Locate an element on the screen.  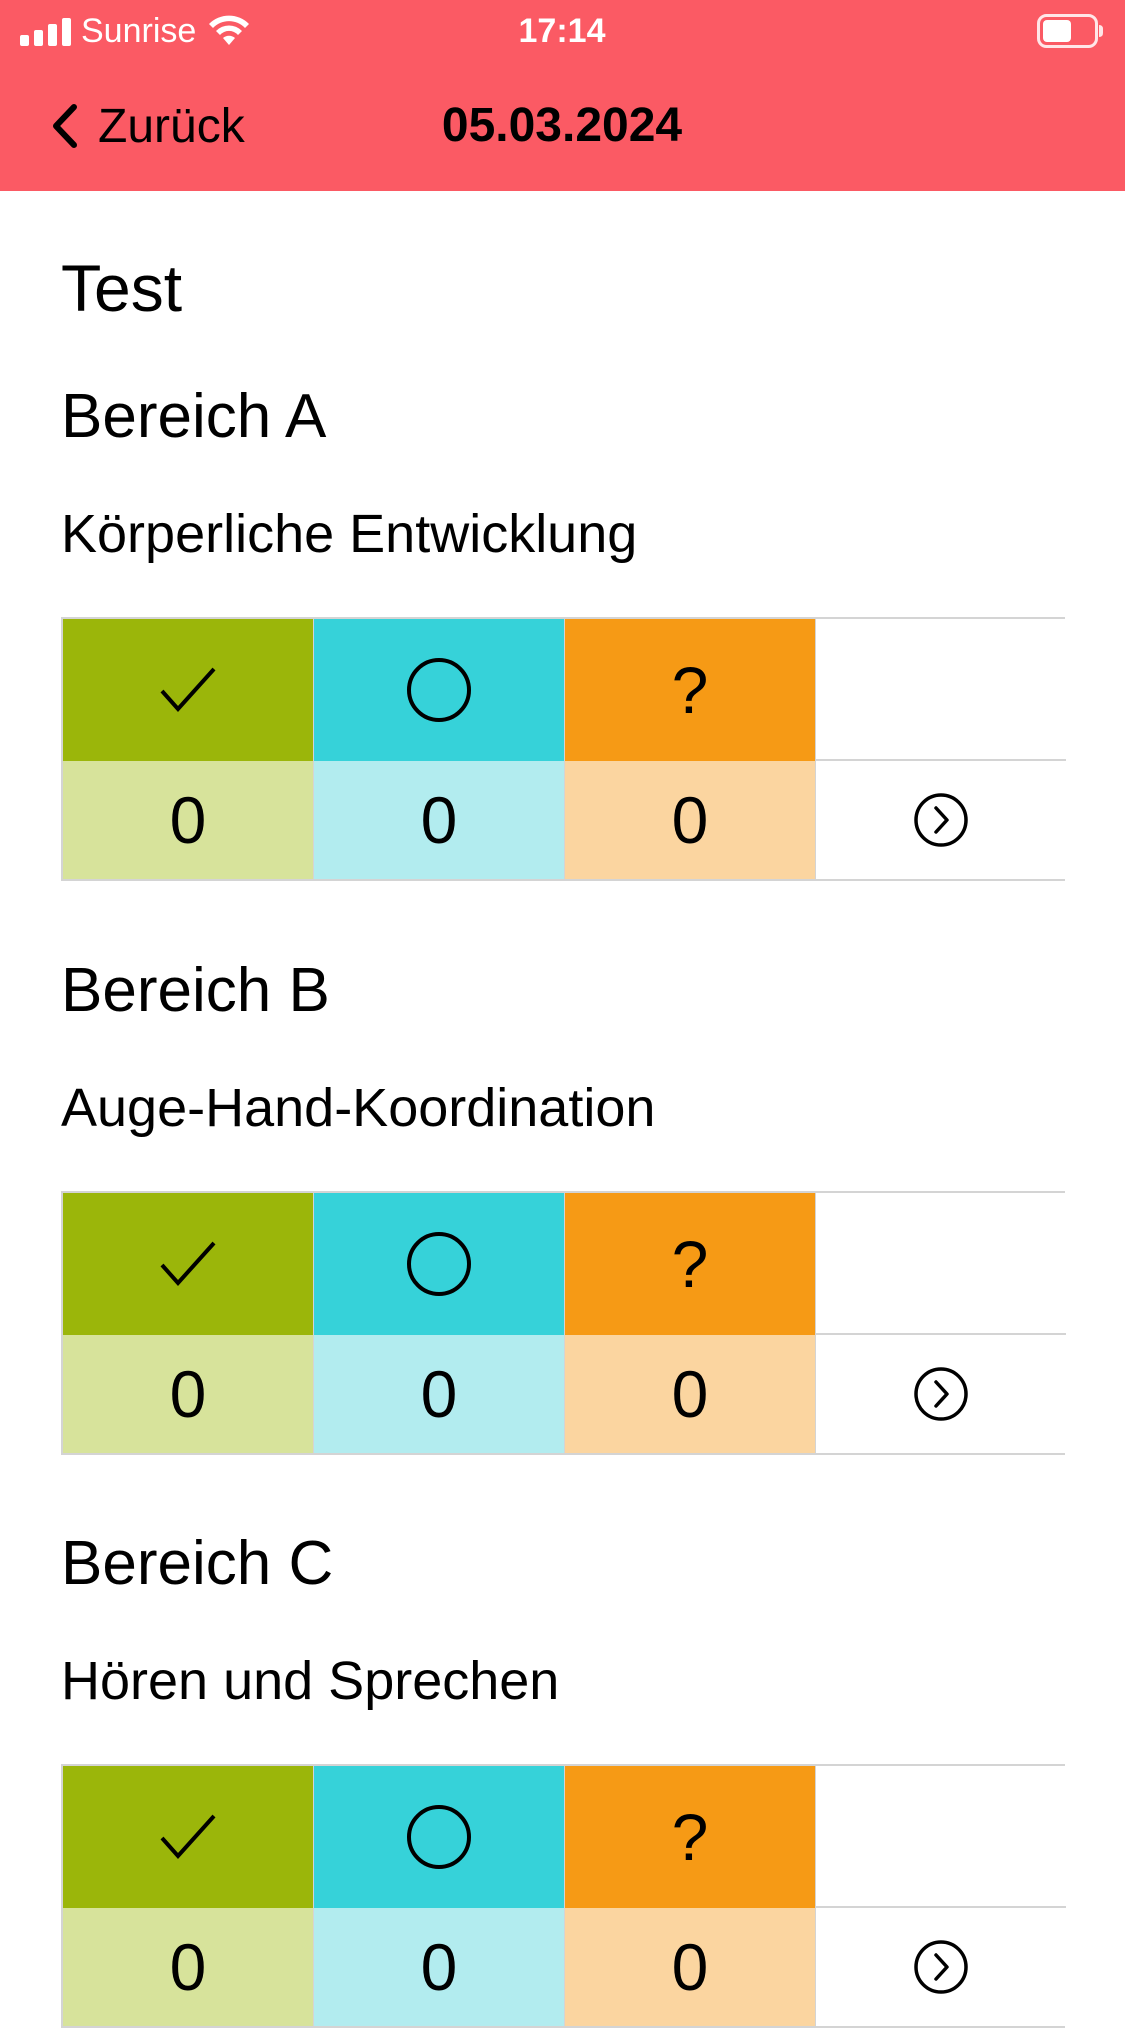
section-subtitle: Auge-Hand-Koordination is located at coordinates (358, 1108).